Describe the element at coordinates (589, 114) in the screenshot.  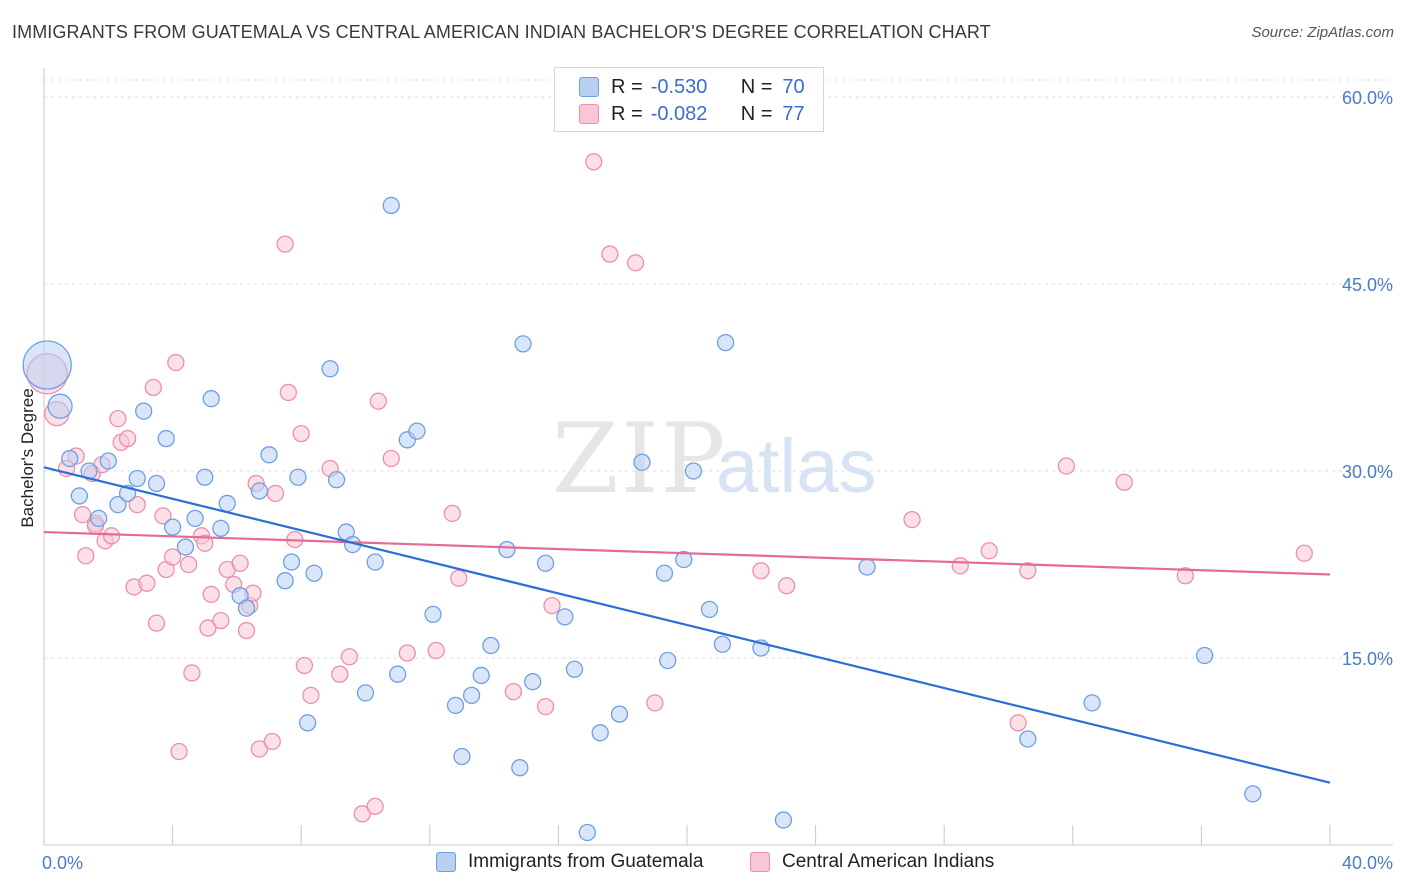
I see `legend-swatch-pink` at that location.